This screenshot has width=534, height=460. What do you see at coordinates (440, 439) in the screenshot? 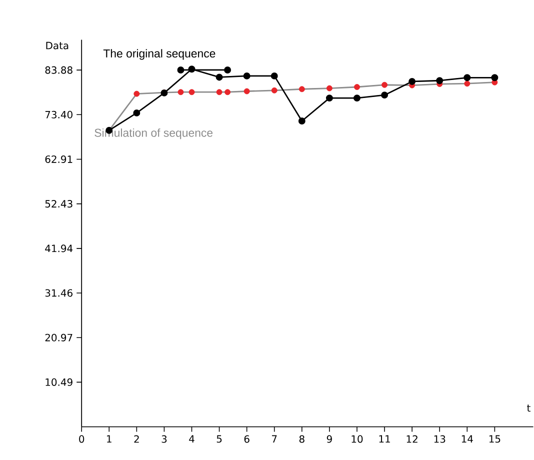
I see `x-tick-label: 13` at bounding box center [440, 439].